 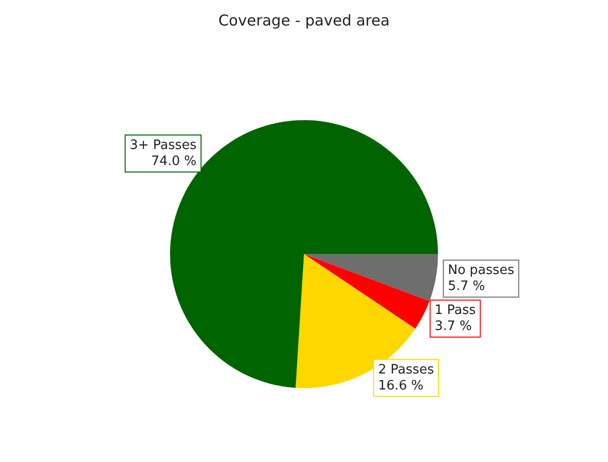 What do you see at coordinates (467, 286) in the screenshot?
I see `data-label: 5.7 %` at bounding box center [467, 286].